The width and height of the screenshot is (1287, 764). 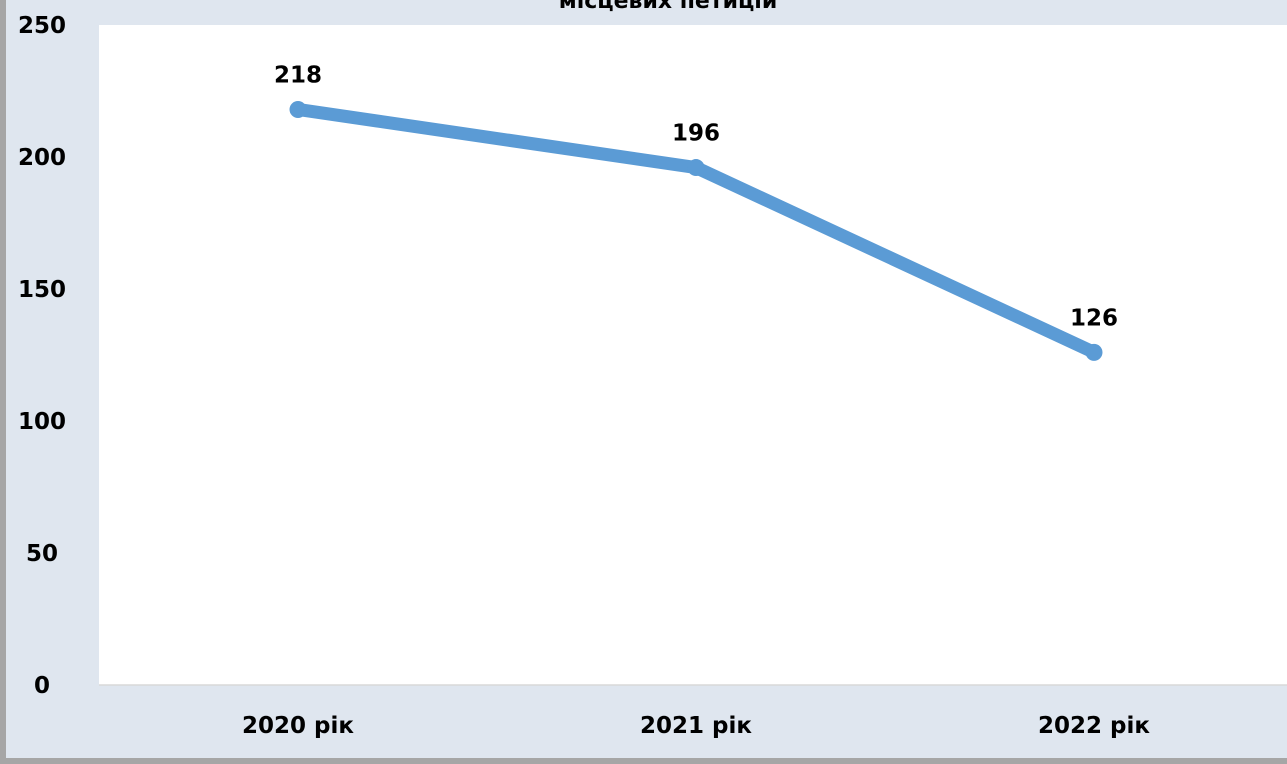 What do you see at coordinates (42, 290) in the screenshot?
I see `y-tick-label: 150` at bounding box center [42, 290].